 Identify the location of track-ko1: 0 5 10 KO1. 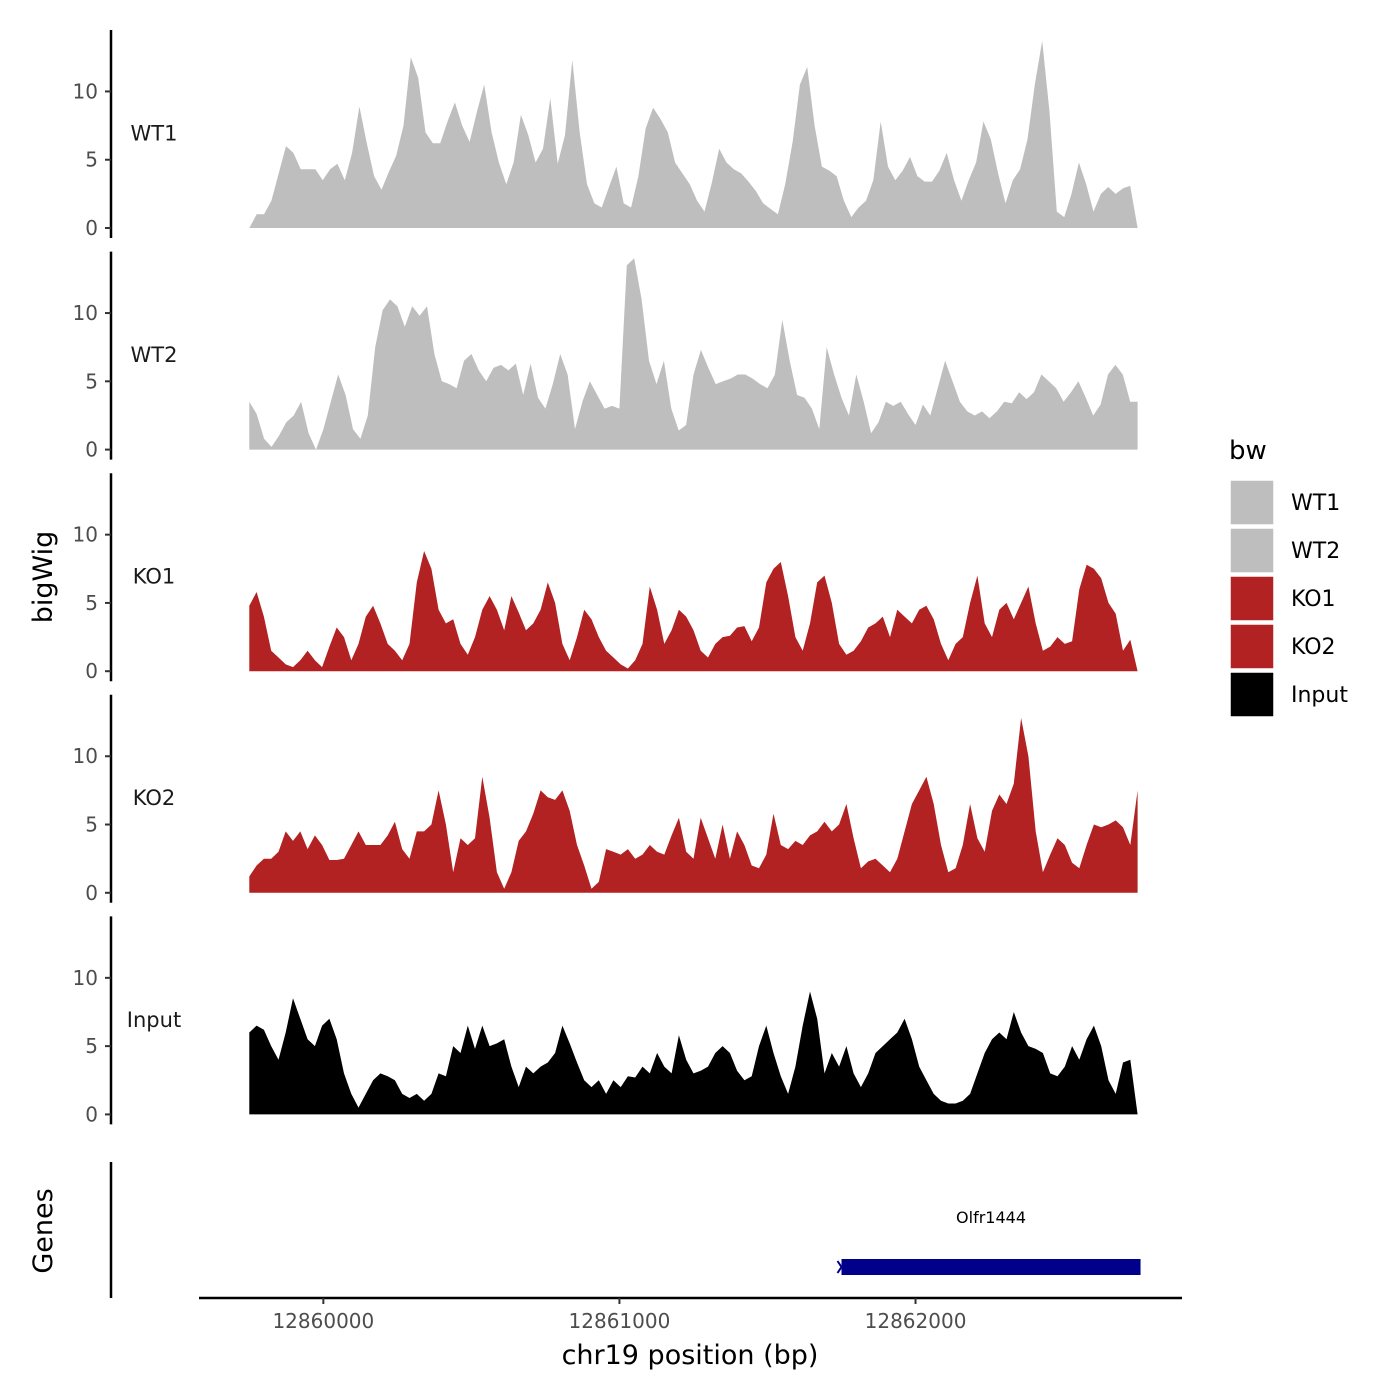
(605, 578).